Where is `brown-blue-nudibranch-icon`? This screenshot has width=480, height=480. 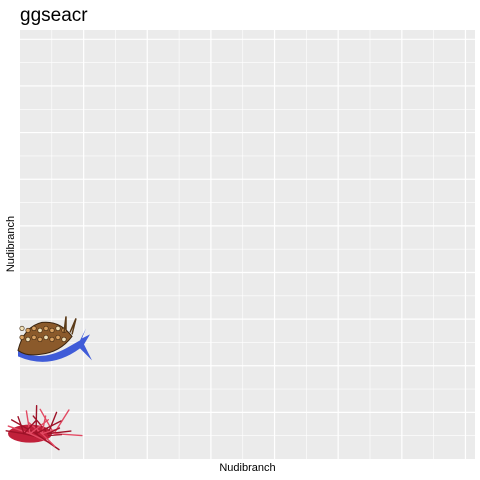
brown-blue-nudibranch-icon is located at coordinates (54, 339).